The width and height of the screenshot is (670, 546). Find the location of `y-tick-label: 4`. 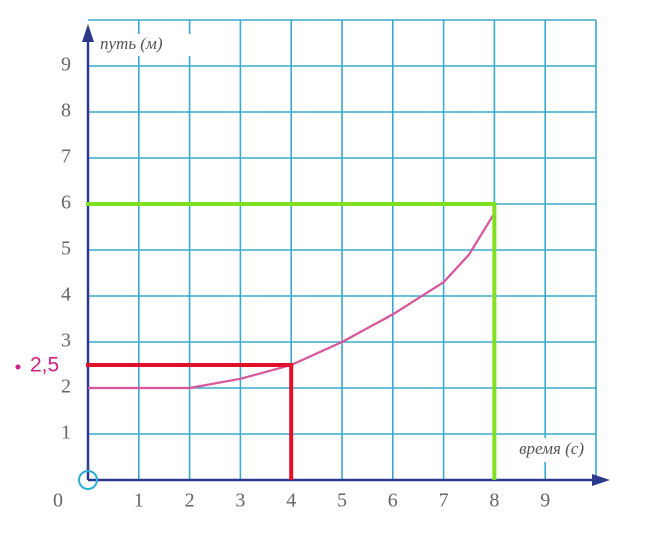

y-tick-label: 4 is located at coordinates (66, 295).